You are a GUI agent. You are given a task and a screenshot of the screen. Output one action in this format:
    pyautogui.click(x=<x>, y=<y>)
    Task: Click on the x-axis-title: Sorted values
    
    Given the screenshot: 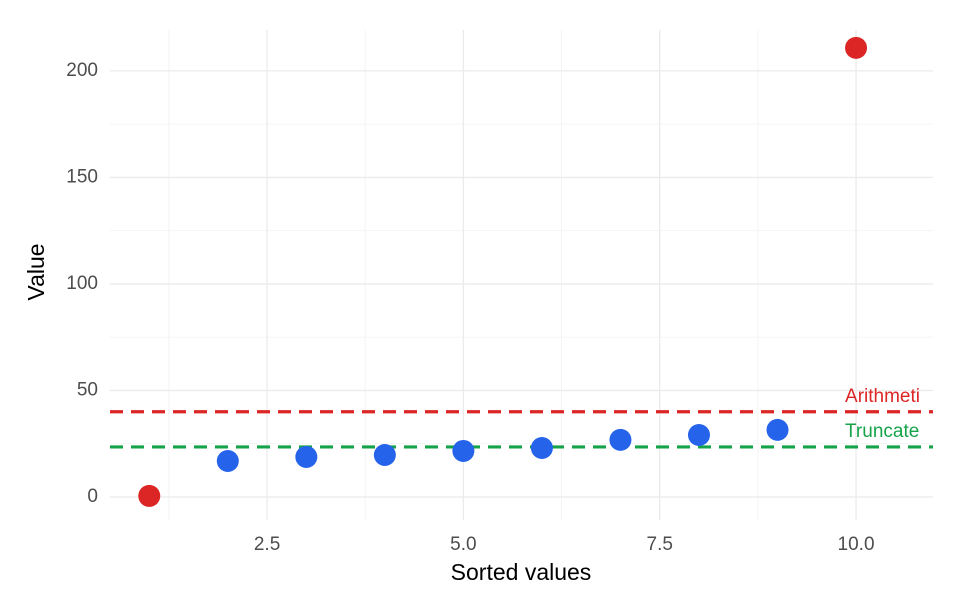 What is the action you would take?
    pyautogui.click(x=521, y=572)
    